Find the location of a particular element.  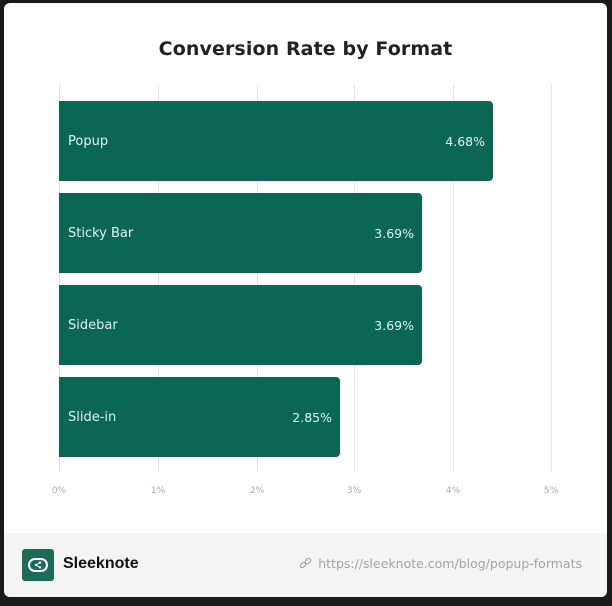

bar-label: Slide-in is located at coordinates (92, 417).